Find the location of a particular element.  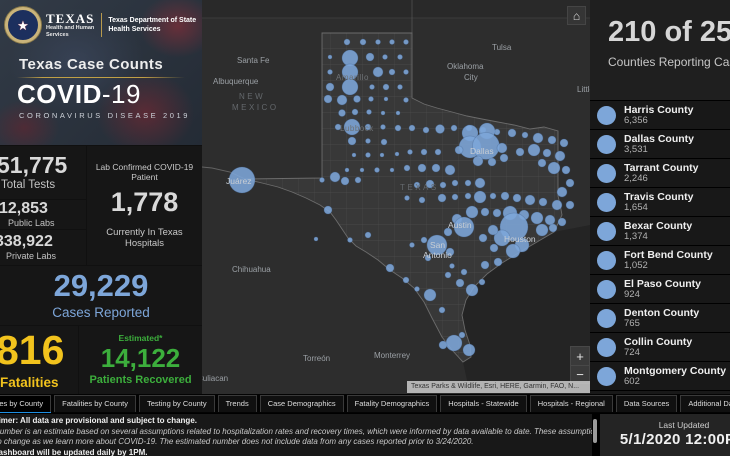

tab-fatality-demographics: Fatality Demographics is located at coordinates (392, 403).